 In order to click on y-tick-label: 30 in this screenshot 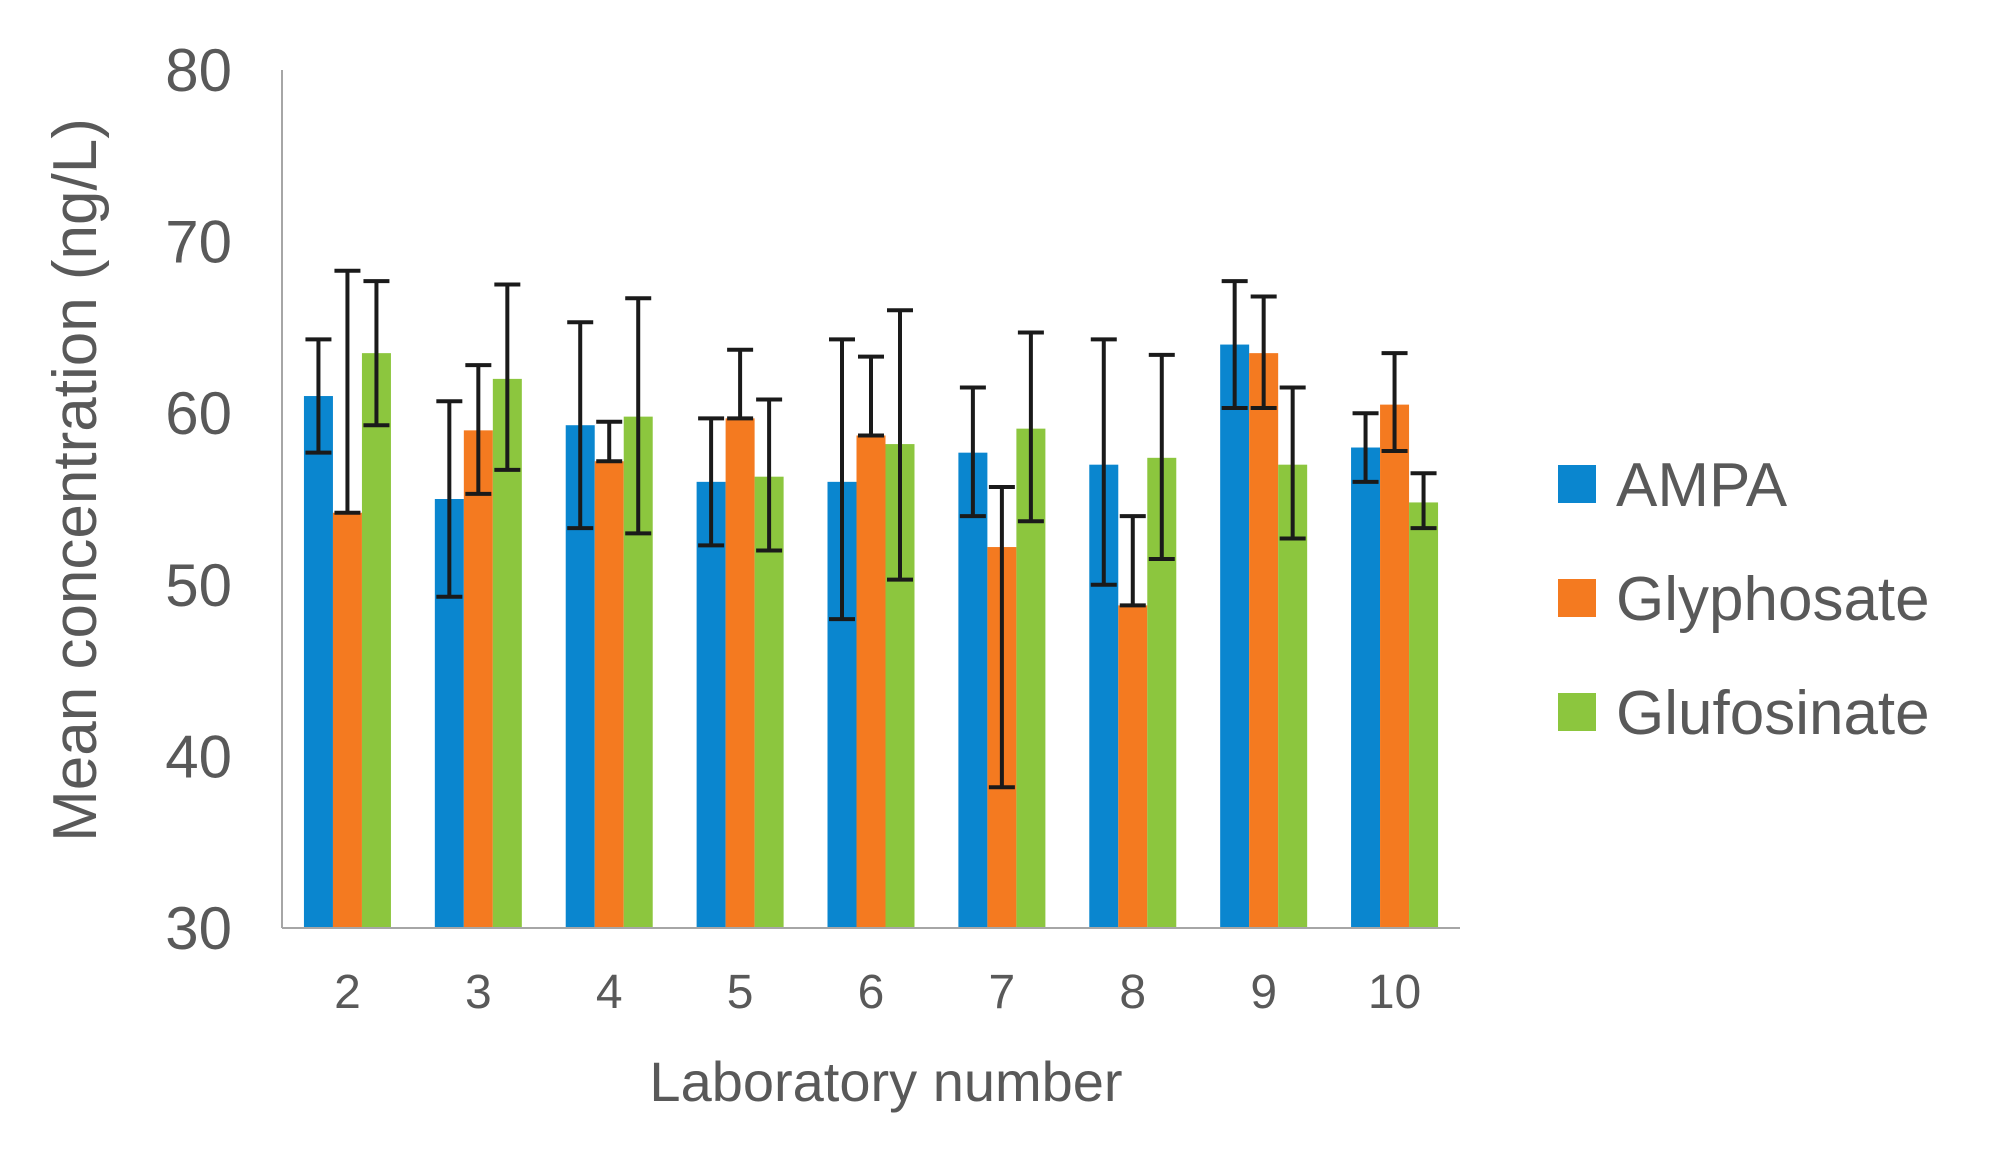, I will do `click(198, 928)`.